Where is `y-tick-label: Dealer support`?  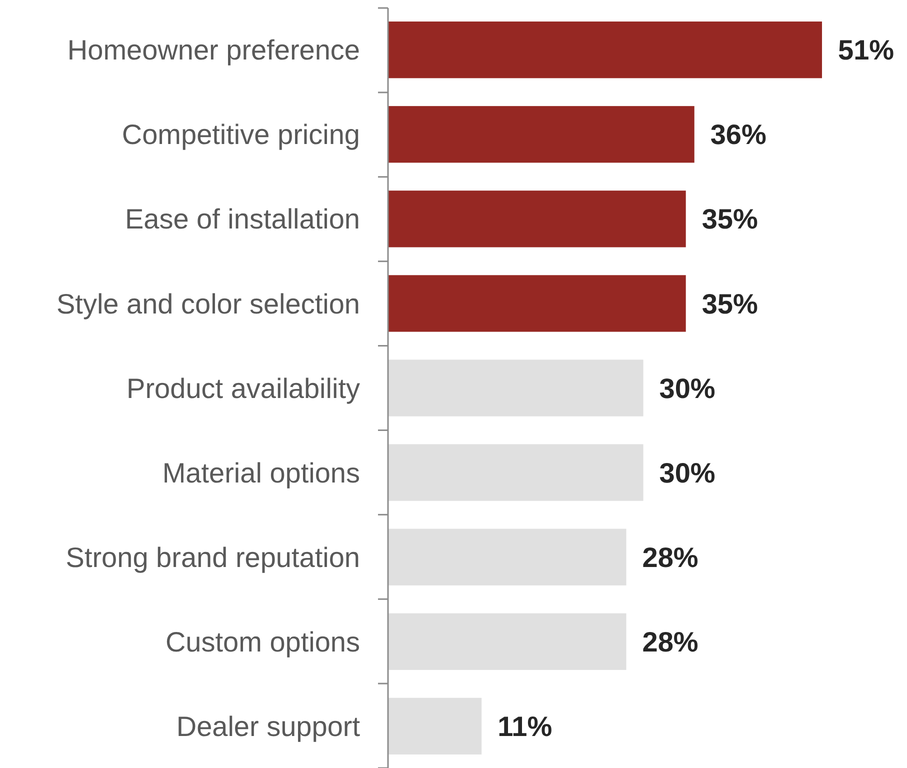
y-tick-label: Dealer support is located at coordinates (268, 726).